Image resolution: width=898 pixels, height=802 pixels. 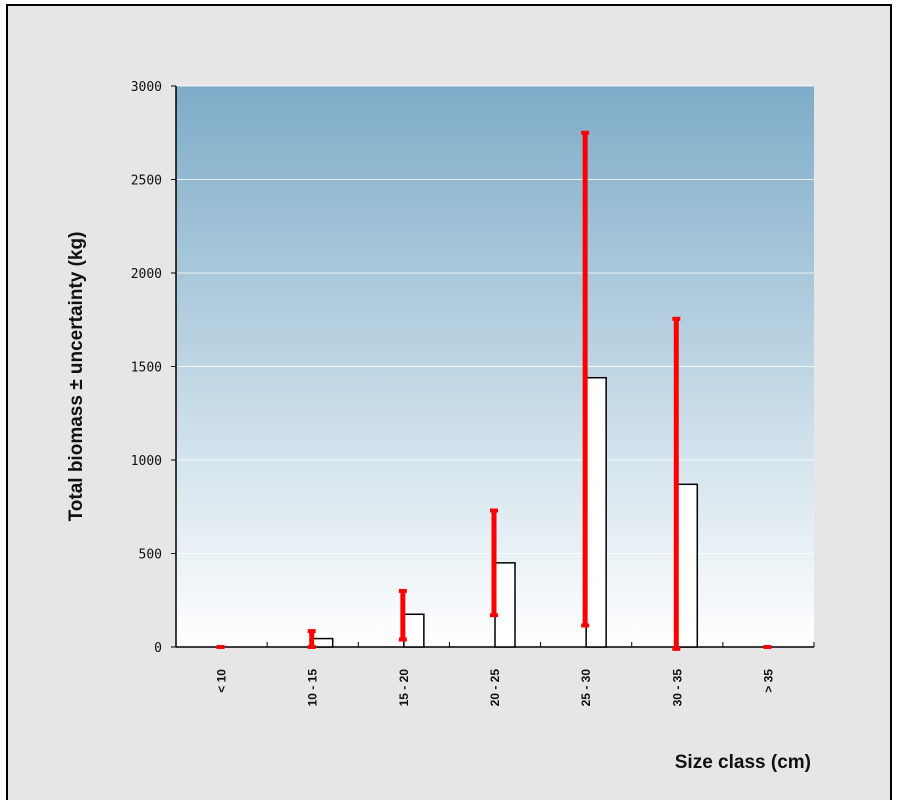 I want to click on y-tick-label: 2000, so click(x=146, y=274).